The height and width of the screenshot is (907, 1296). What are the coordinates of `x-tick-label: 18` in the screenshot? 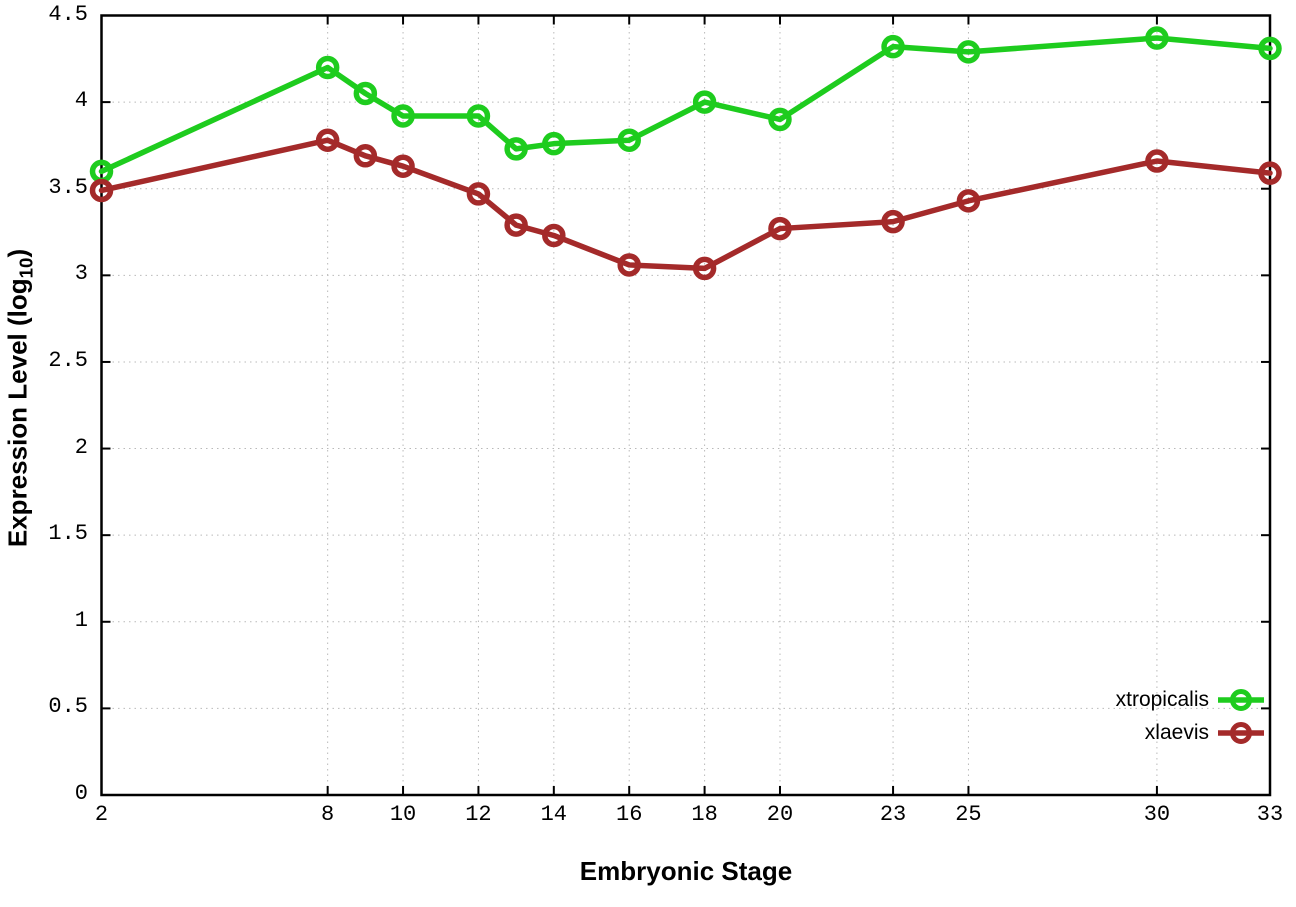 It's located at (704, 814).